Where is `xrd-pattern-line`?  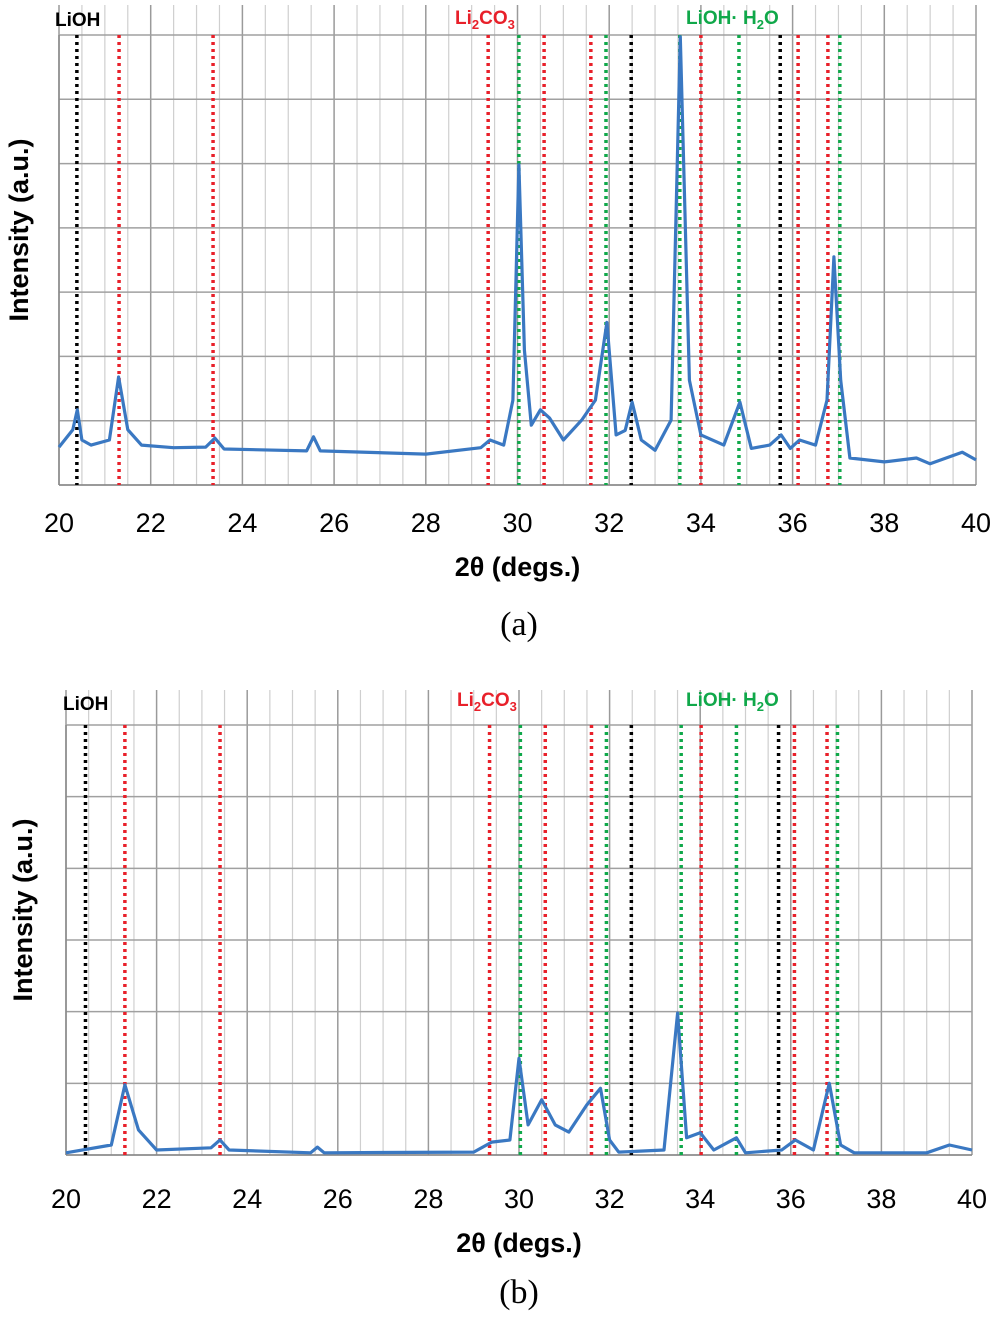 xrd-pattern-line is located at coordinates (519, 1083).